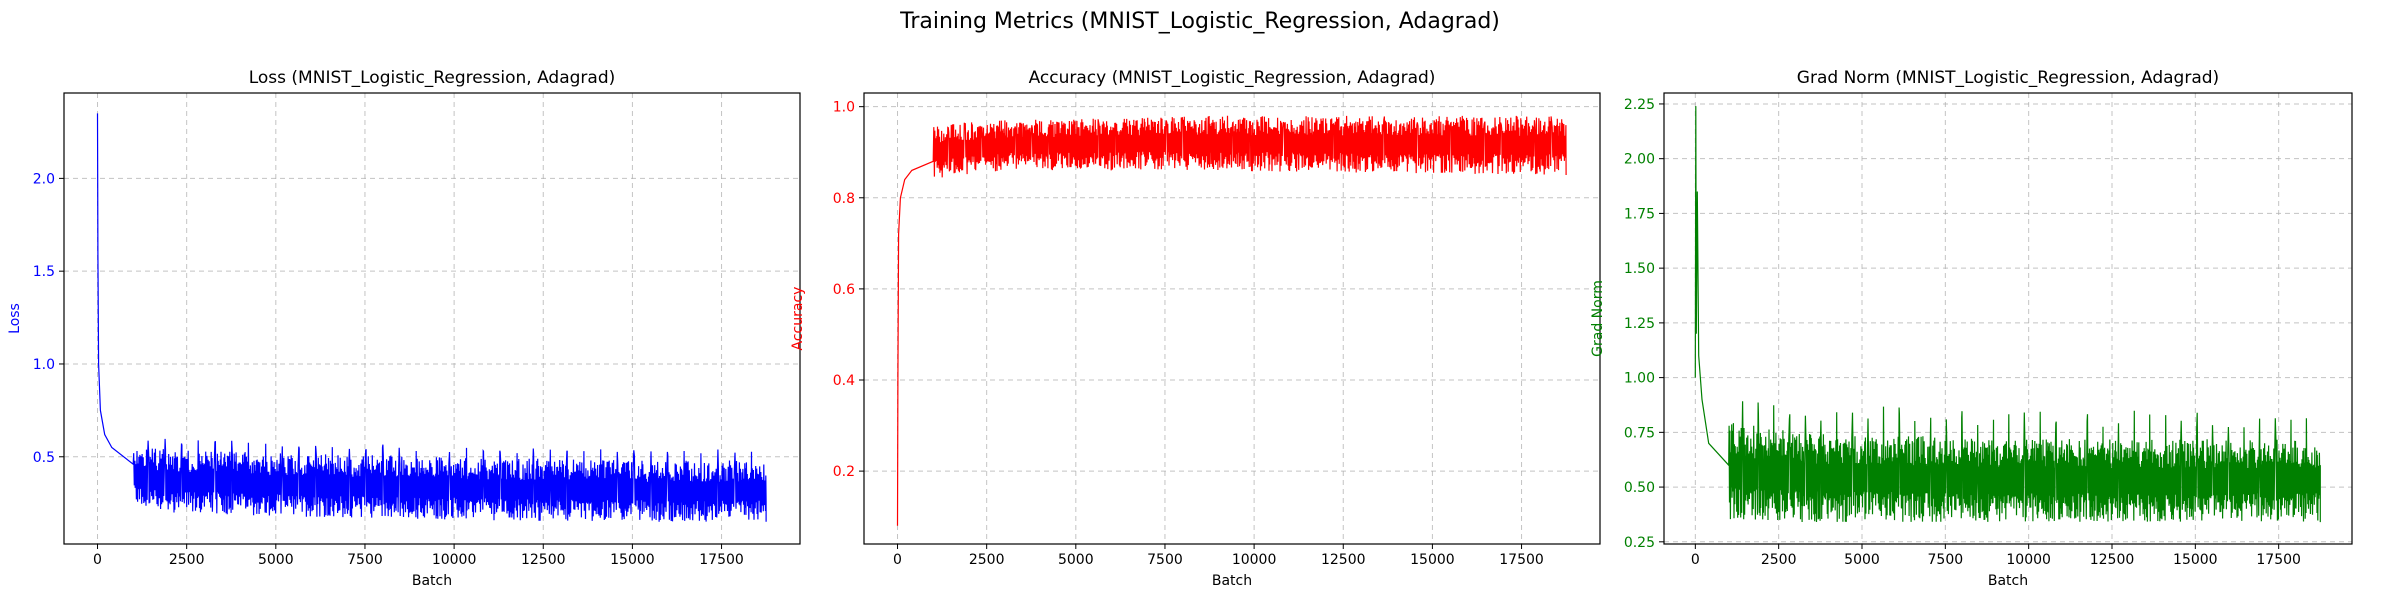  What do you see at coordinates (1639, 324) in the screenshot?
I see `y-tick-label: 1.25` at bounding box center [1639, 324].